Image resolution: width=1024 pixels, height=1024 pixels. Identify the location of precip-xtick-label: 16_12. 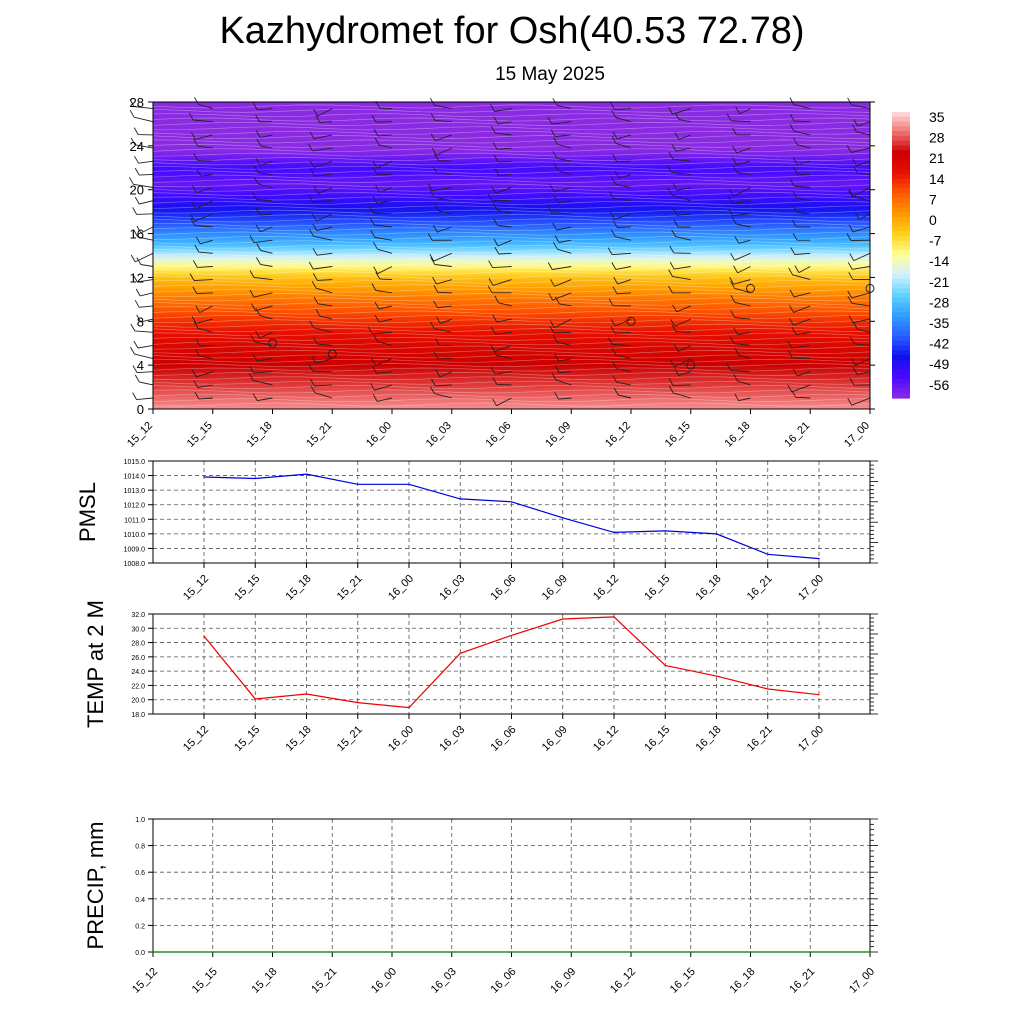
(623, 981).